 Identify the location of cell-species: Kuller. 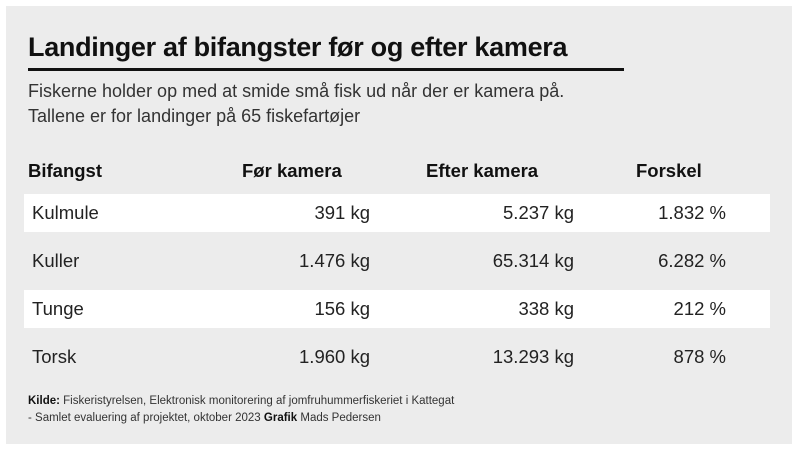
(56, 260).